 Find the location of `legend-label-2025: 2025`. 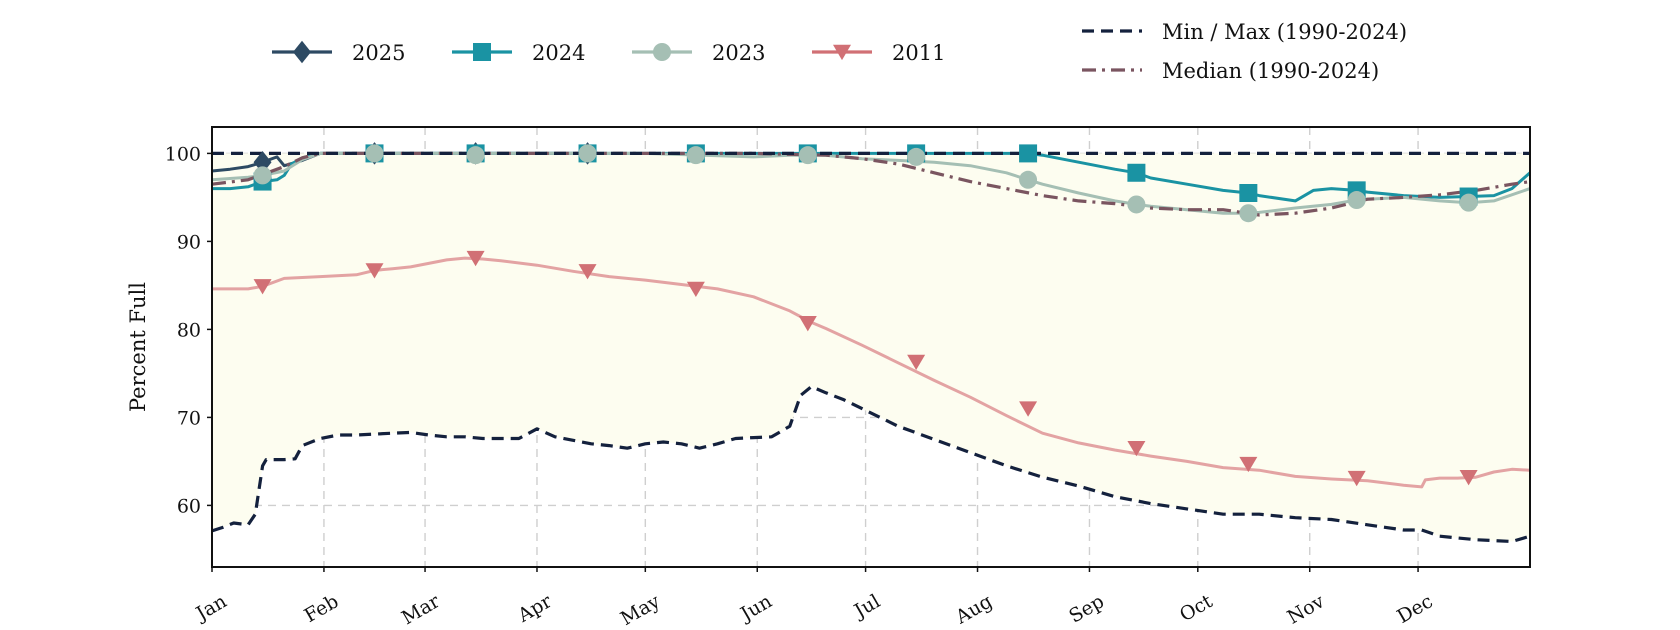

legend-label-2025: 2025 is located at coordinates (378, 53).